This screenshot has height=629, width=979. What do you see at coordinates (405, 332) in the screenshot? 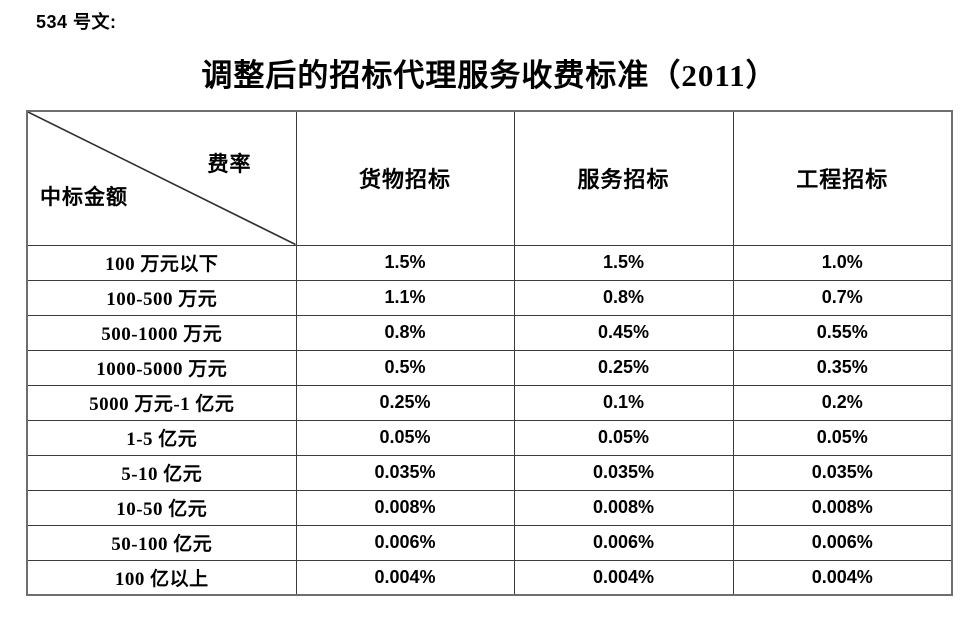
I see `rate-cell-goods: 0.8%` at bounding box center [405, 332].